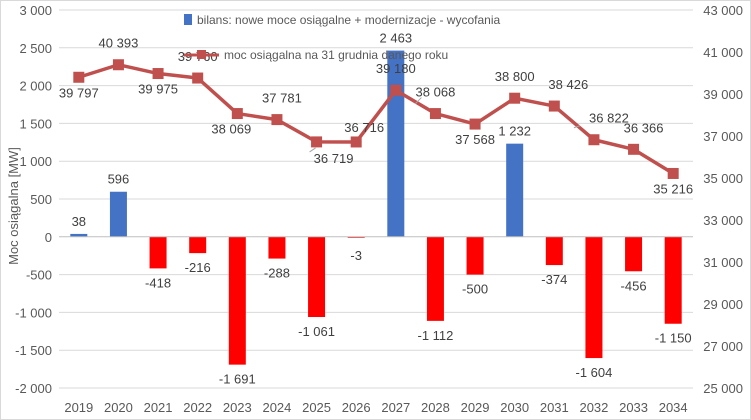  What do you see at coordinates (356, 255) in the screenshot?
I see `bar-value-label: -3` at bounding box center [356, 255].